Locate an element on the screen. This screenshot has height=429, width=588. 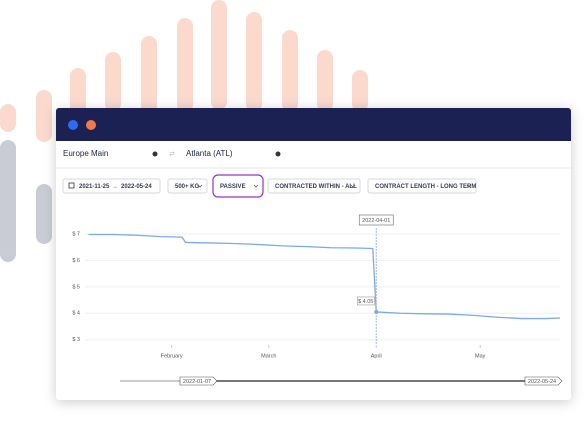
tooltip-date: 2022-04-01 is located at coordinates (376, 221).